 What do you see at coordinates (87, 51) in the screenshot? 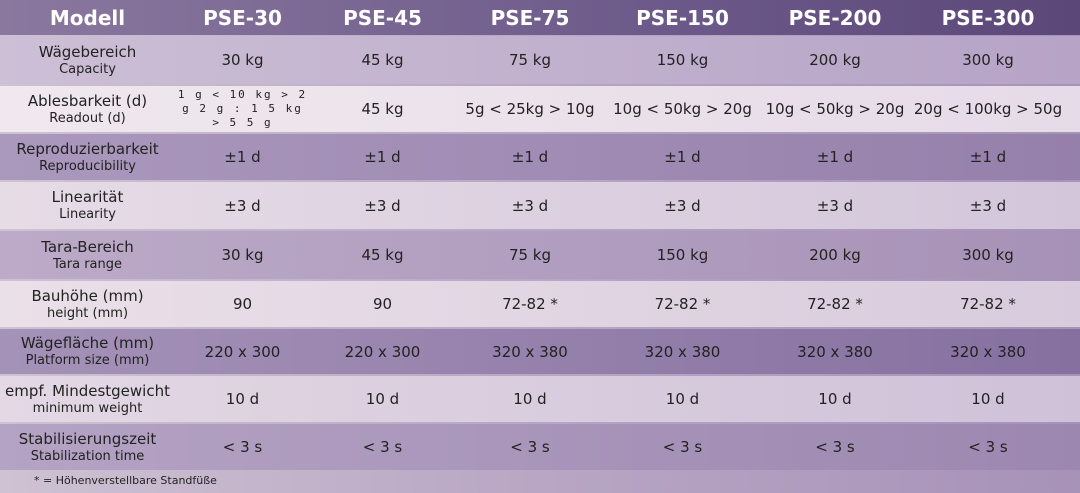
I see `row-label: Wägebereich` at bounding box center [87, 51].